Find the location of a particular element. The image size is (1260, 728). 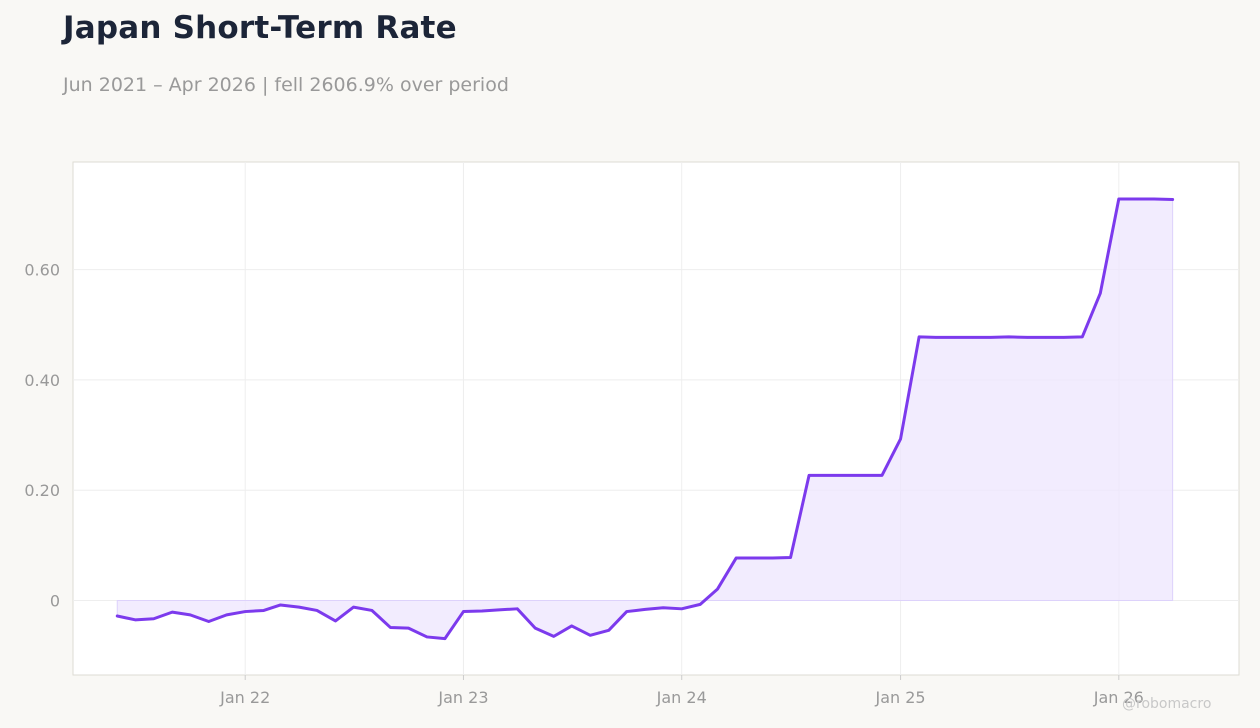

chart-title: Japan Short-Term Rate is located at coordinates (260, 28).